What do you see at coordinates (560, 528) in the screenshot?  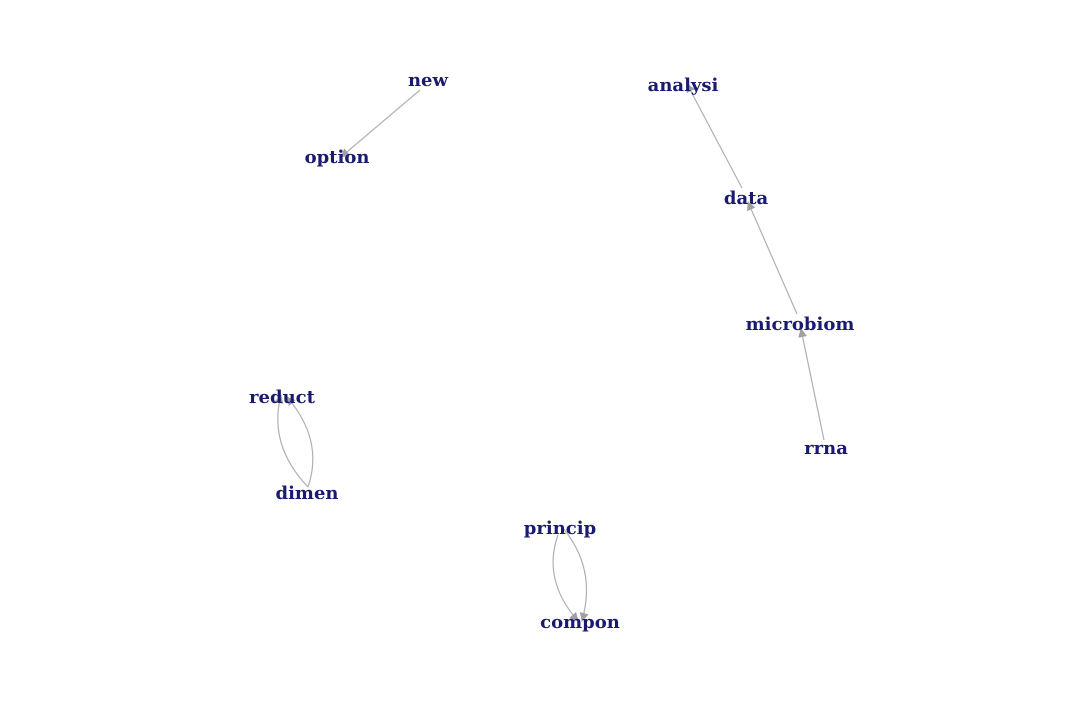 I see `node-princip: princip` at bounding box center [560, 528].